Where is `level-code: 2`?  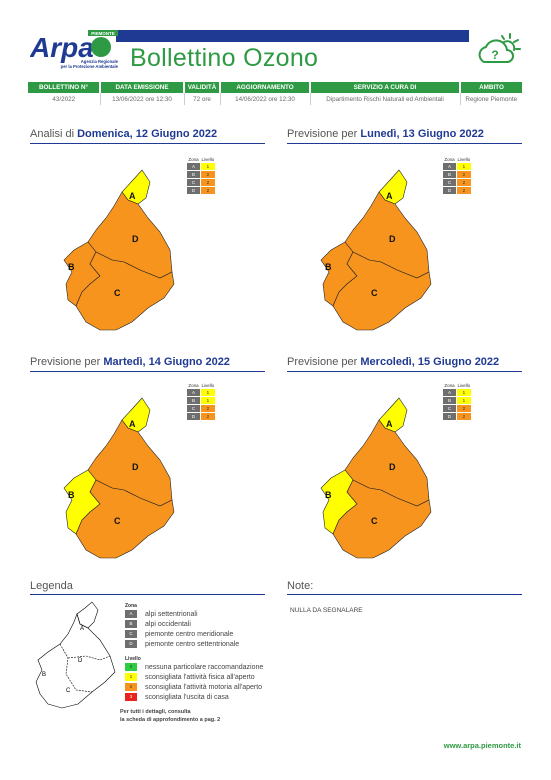
level-code: 2 is located at coordinates (131, 687).